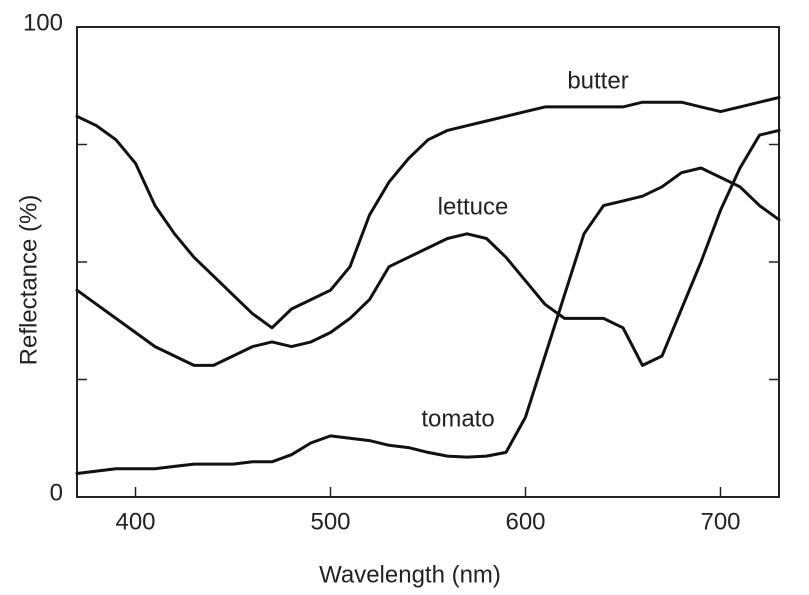 The width and height of the screenshot is (809, 595). Describe the element at coordinates (720, 521) in the screenshot. I see `x-tick-label: 700` at that location.